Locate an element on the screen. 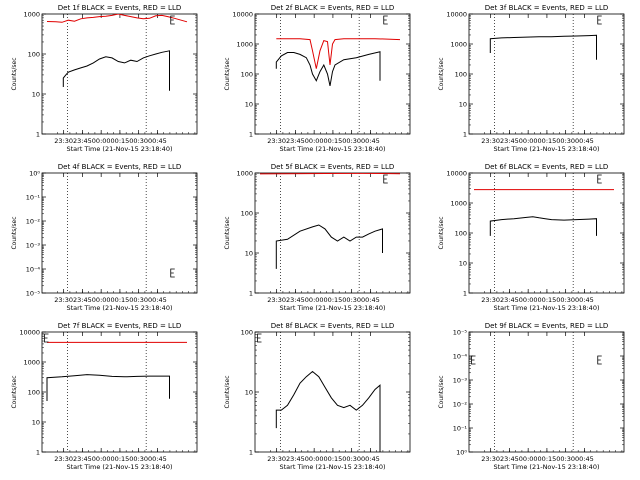  chart-title: Det 5f BLACK = Events, RED = LLD is located at coordinates (332, 167).